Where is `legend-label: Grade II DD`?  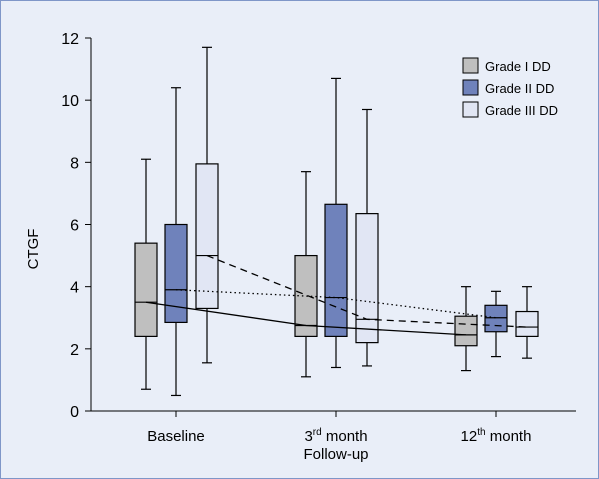
legend-label: Grade II DD is located at coordinates (519, 88).